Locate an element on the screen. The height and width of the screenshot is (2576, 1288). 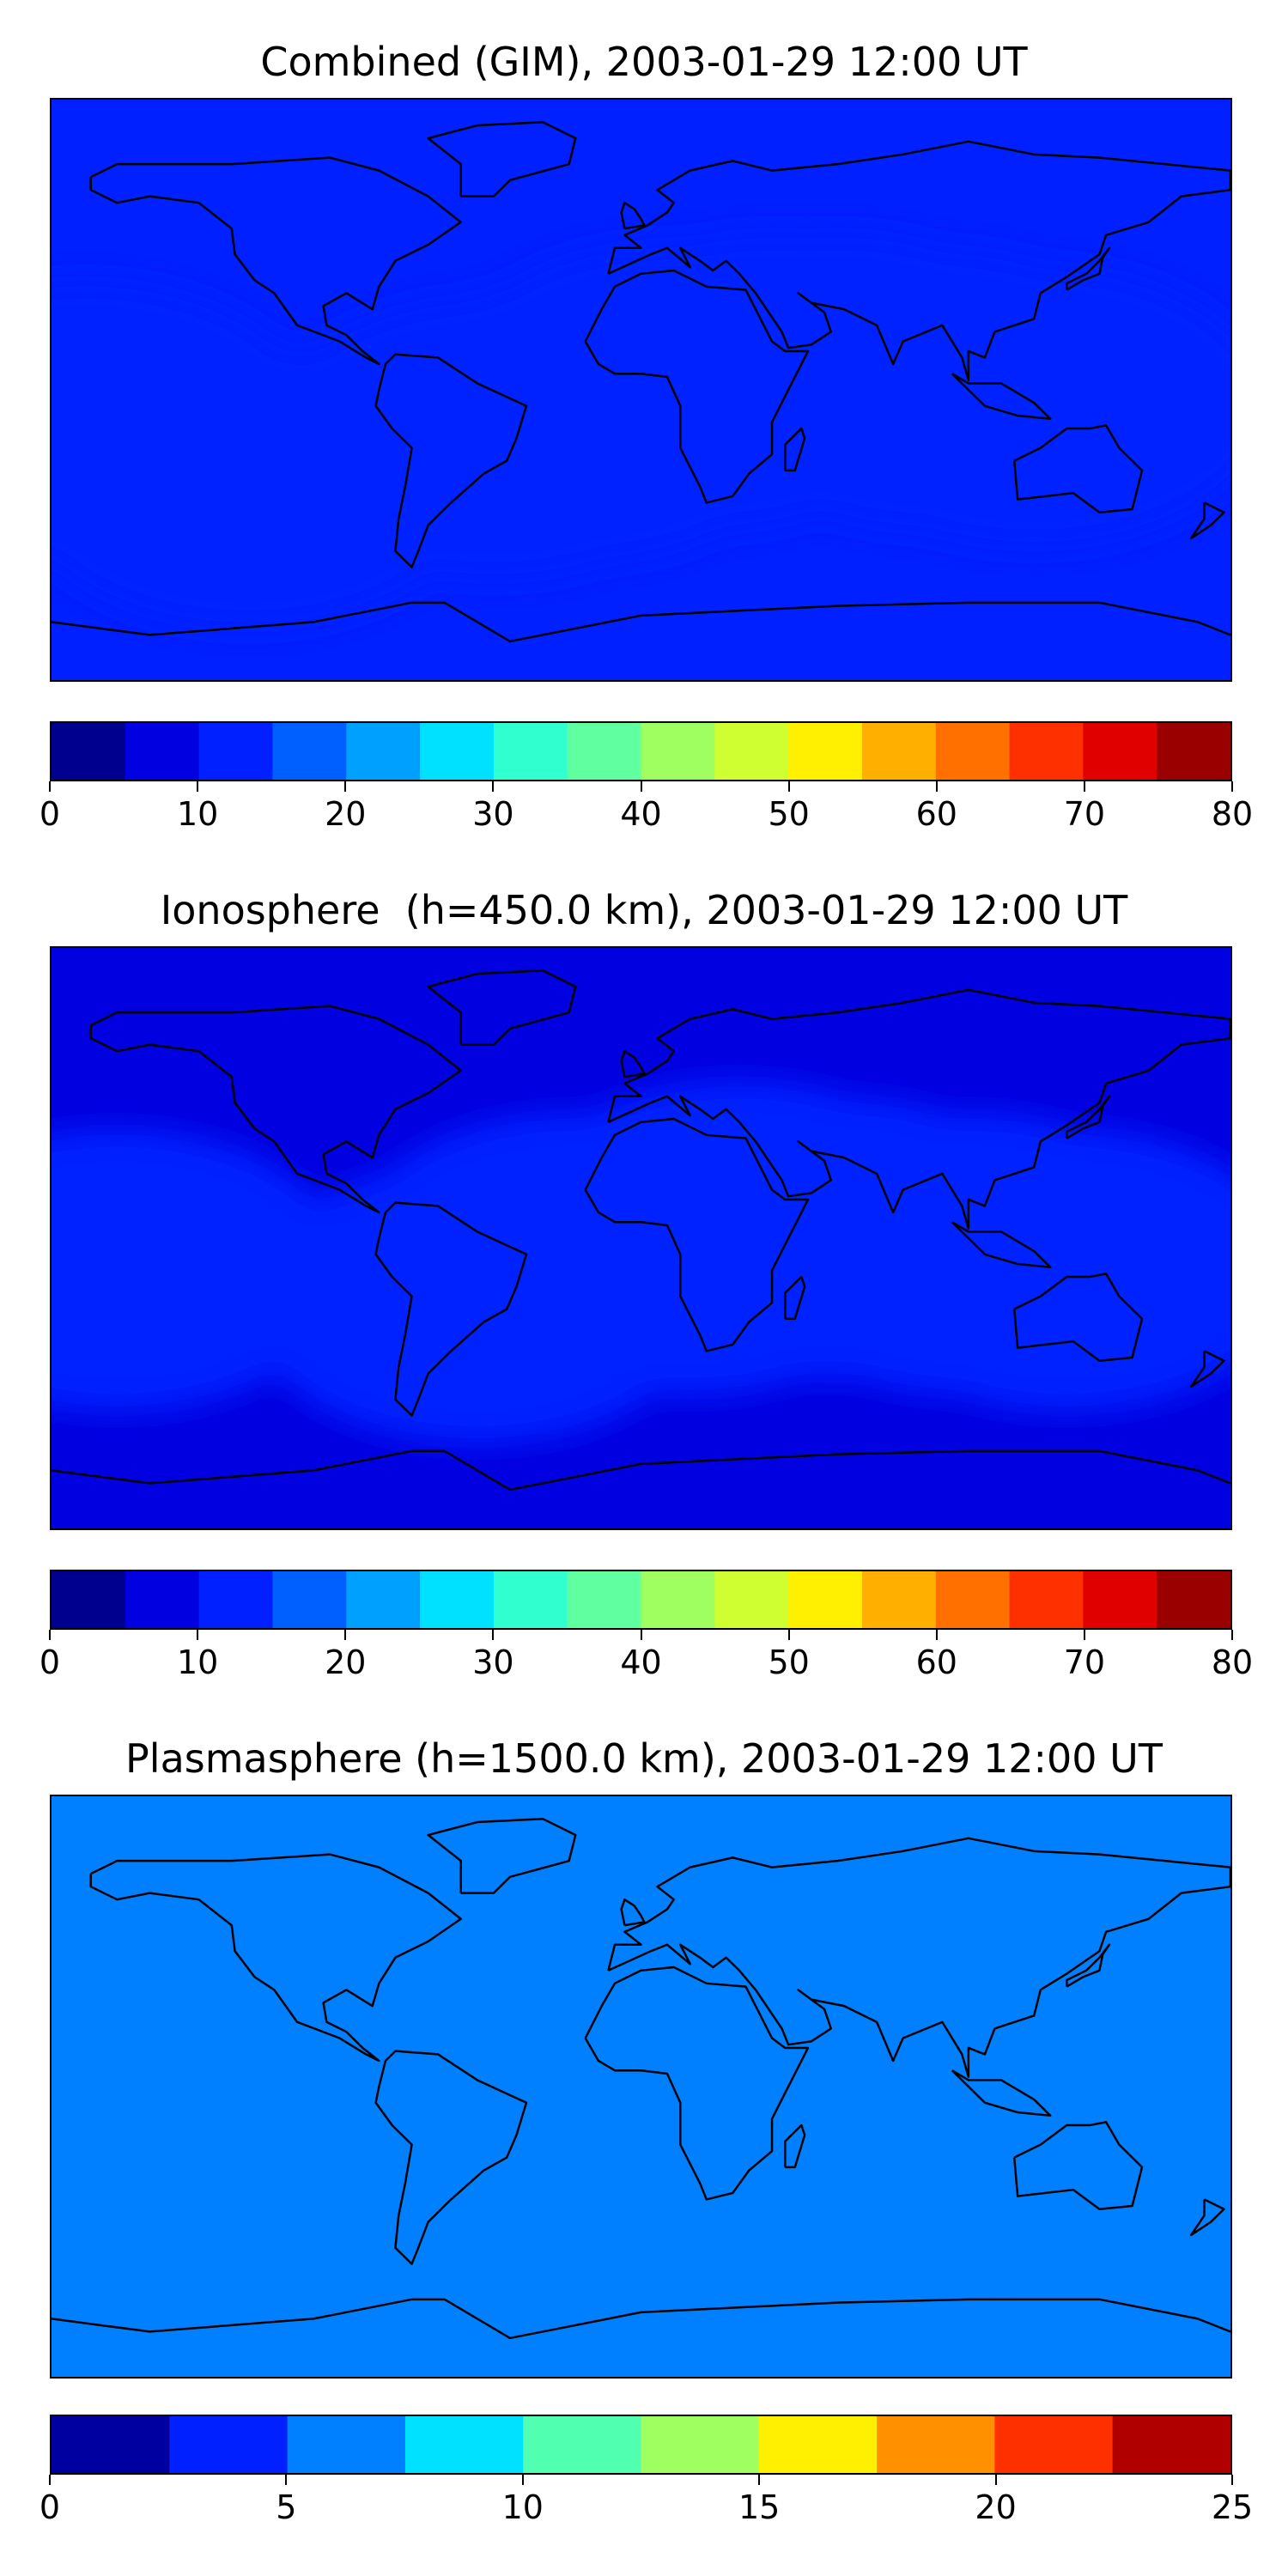
coastline-australia is located at coordinates (1078, 468).